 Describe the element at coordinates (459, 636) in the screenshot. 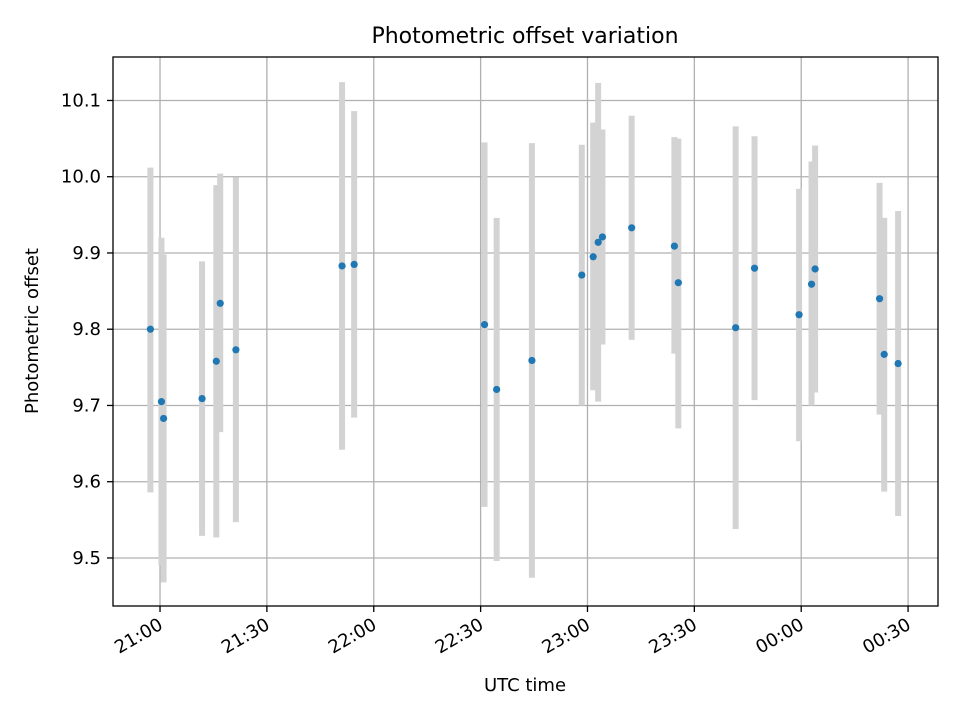

I see `x-tick-label: 22:30` at that location.